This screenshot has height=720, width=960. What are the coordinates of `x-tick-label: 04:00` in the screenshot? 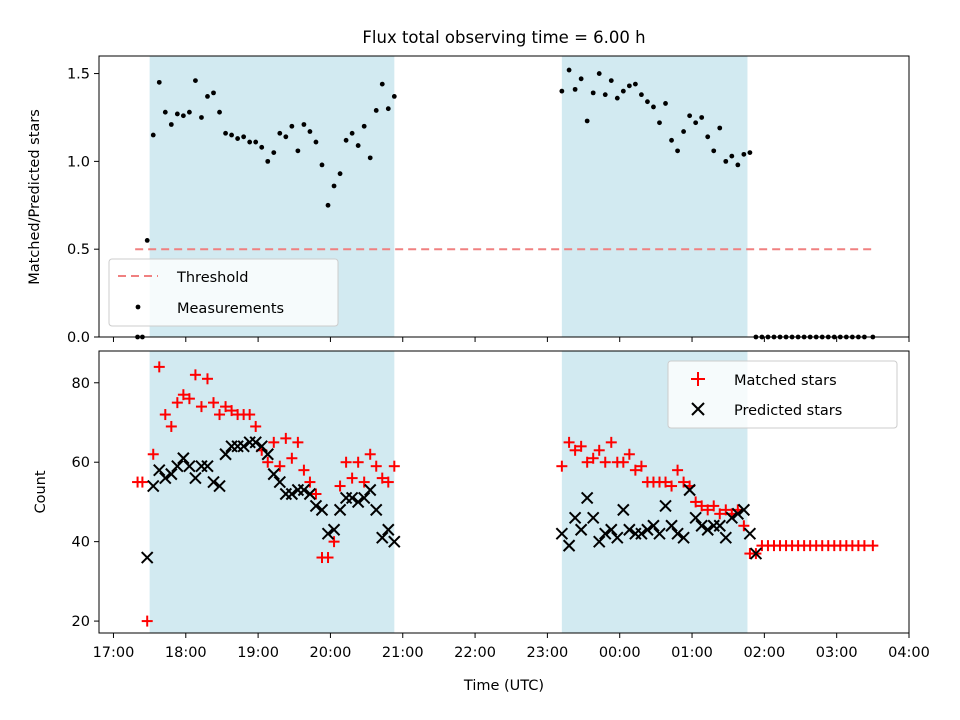 It's located at (909, 653).